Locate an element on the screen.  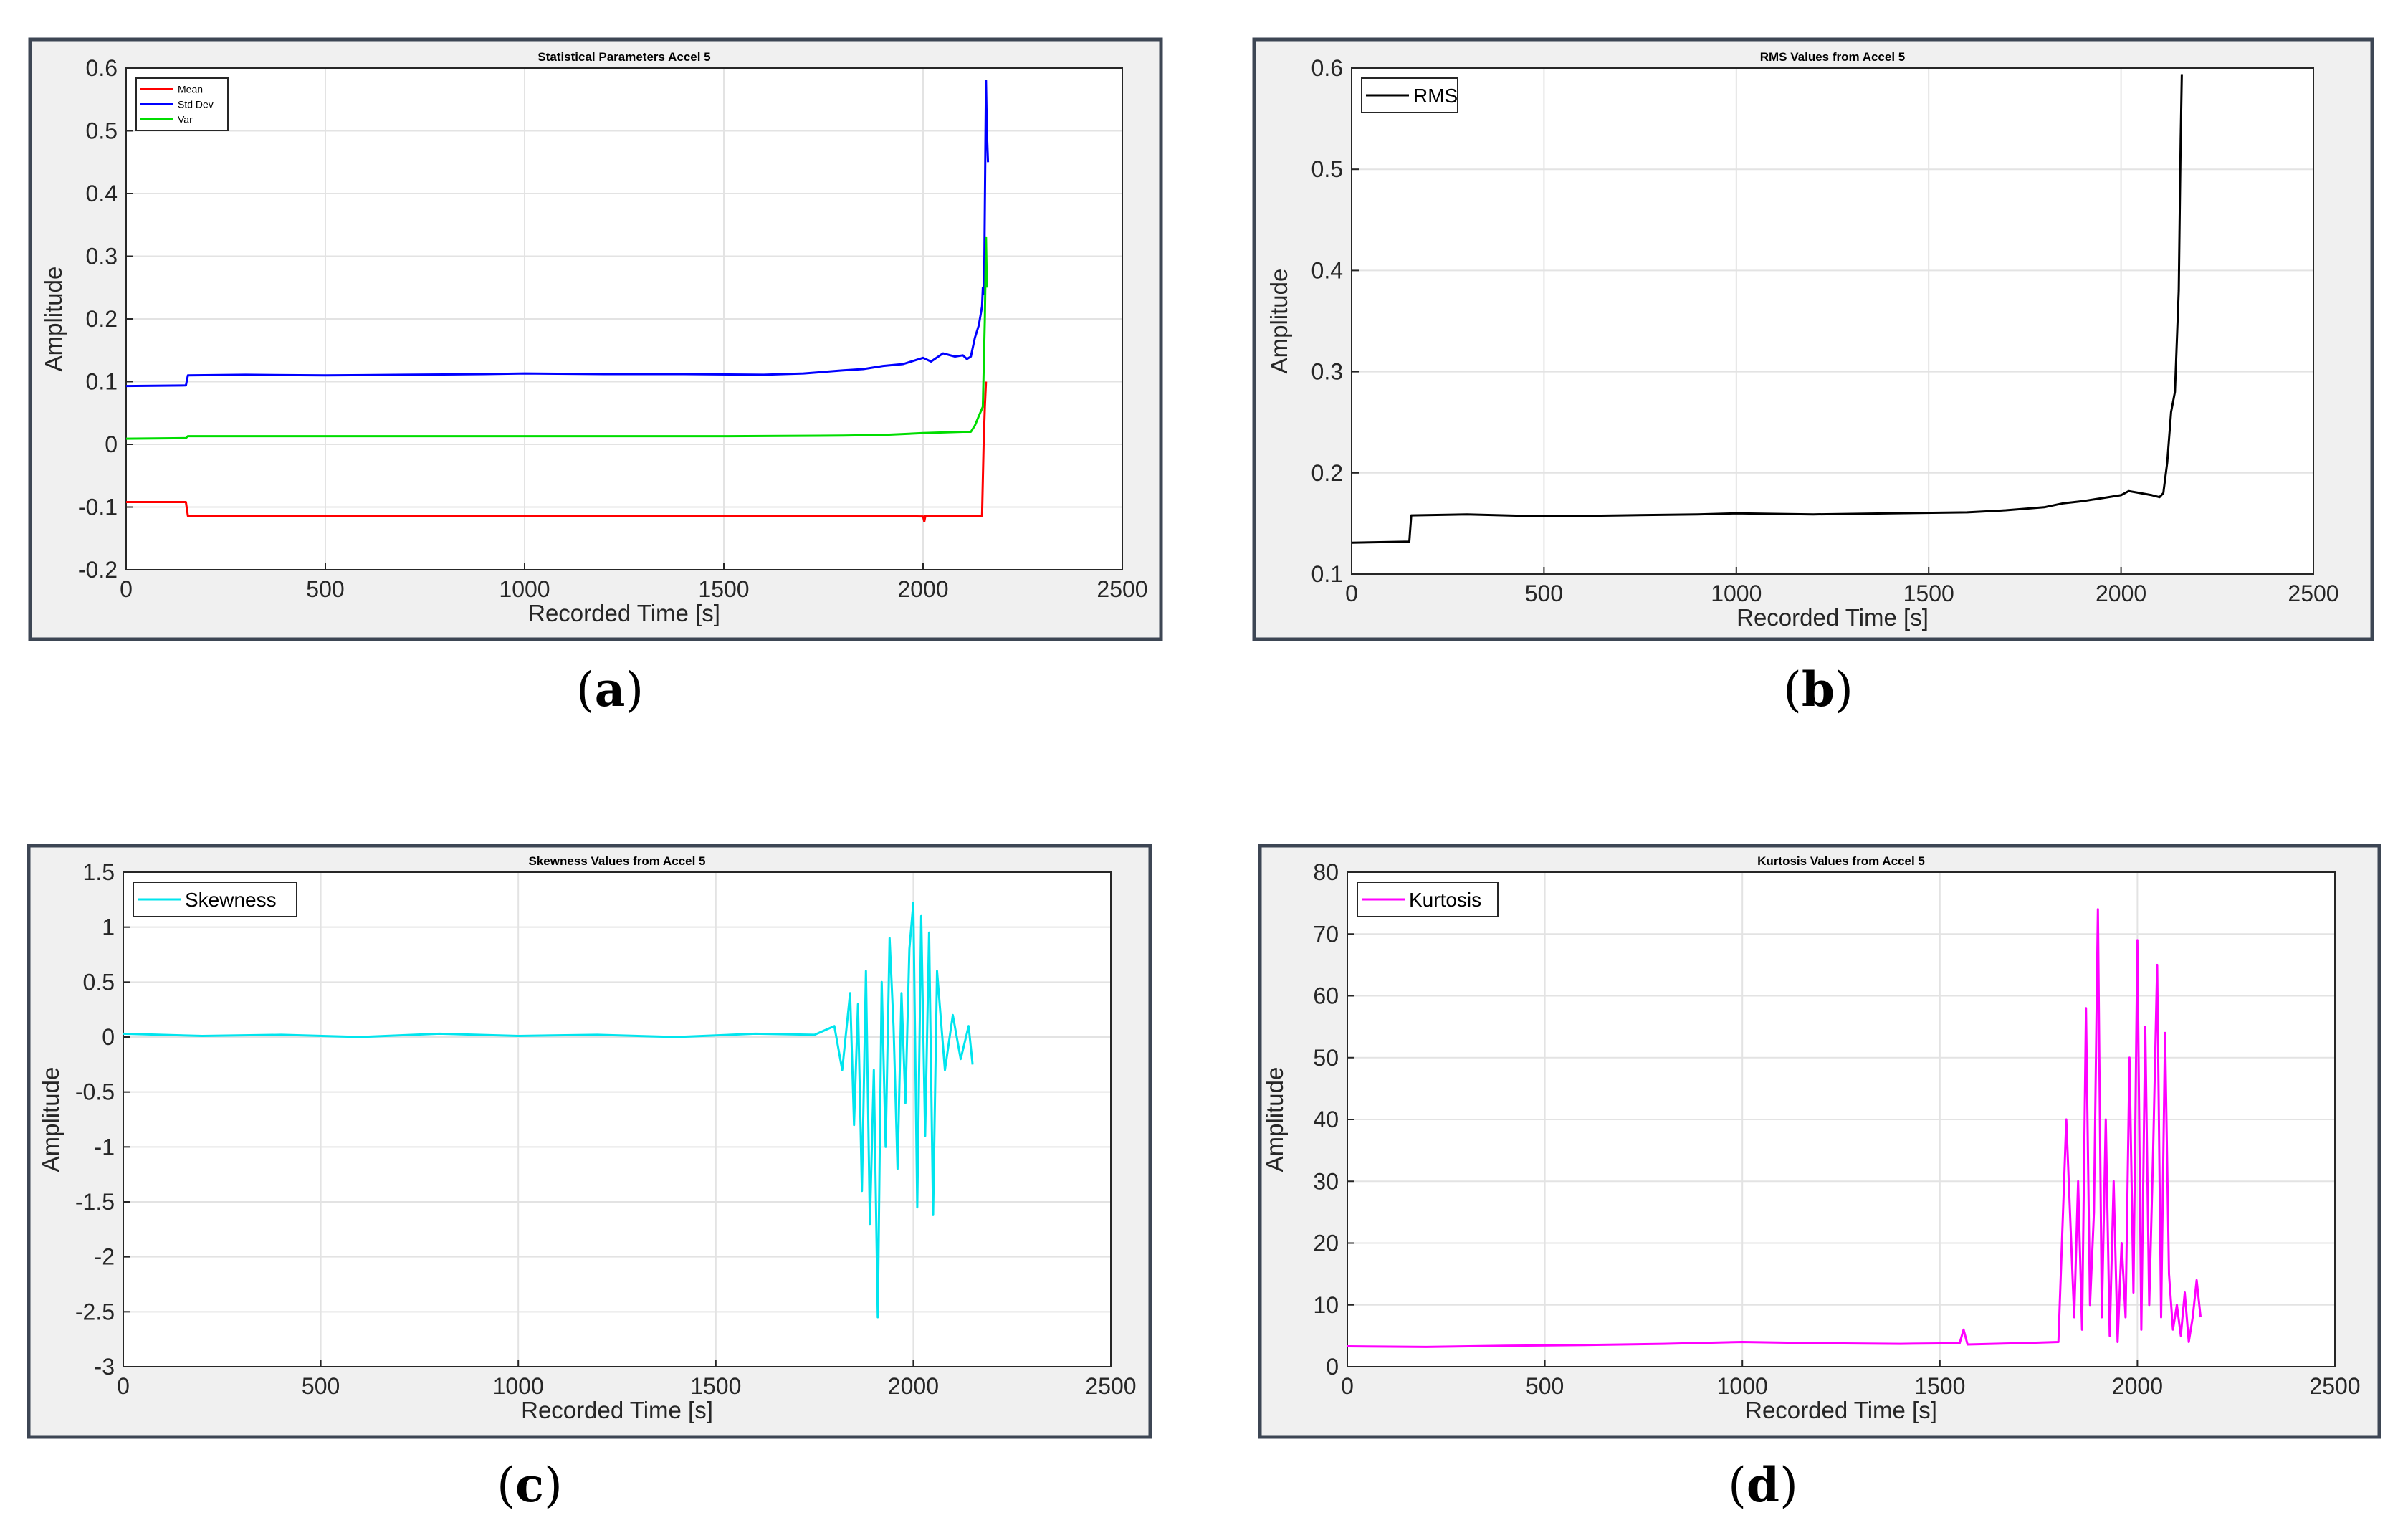
legend-entry: Std Dev is located at coordinates (196, 104).